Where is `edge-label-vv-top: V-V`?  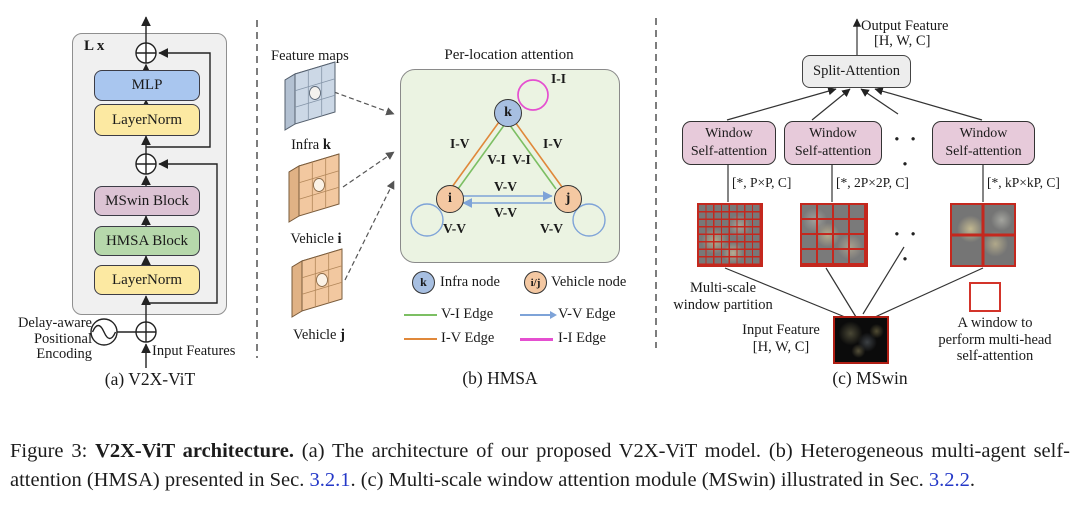
edge-label-vv-top: V-V is located at coordinates (505, 186).